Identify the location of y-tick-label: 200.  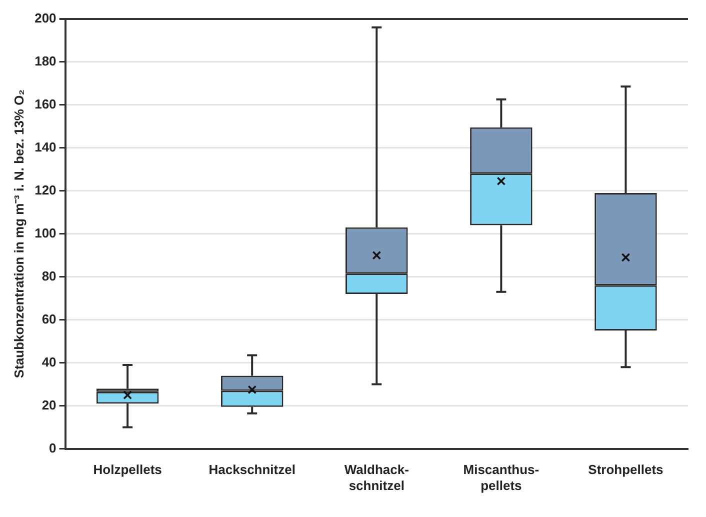
(45, 18).